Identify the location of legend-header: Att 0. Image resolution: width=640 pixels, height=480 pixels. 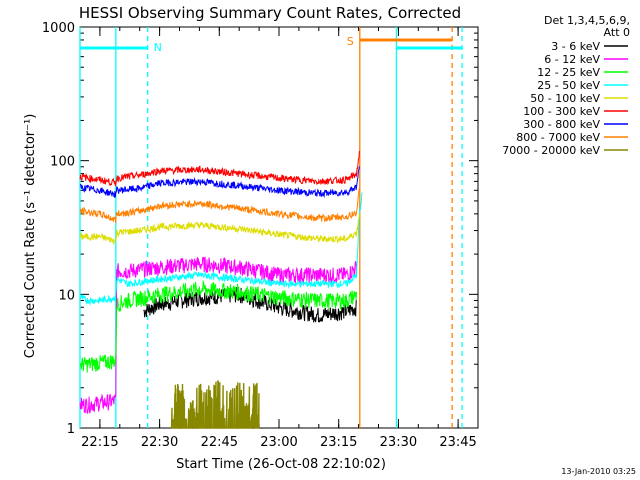
(617, 32).